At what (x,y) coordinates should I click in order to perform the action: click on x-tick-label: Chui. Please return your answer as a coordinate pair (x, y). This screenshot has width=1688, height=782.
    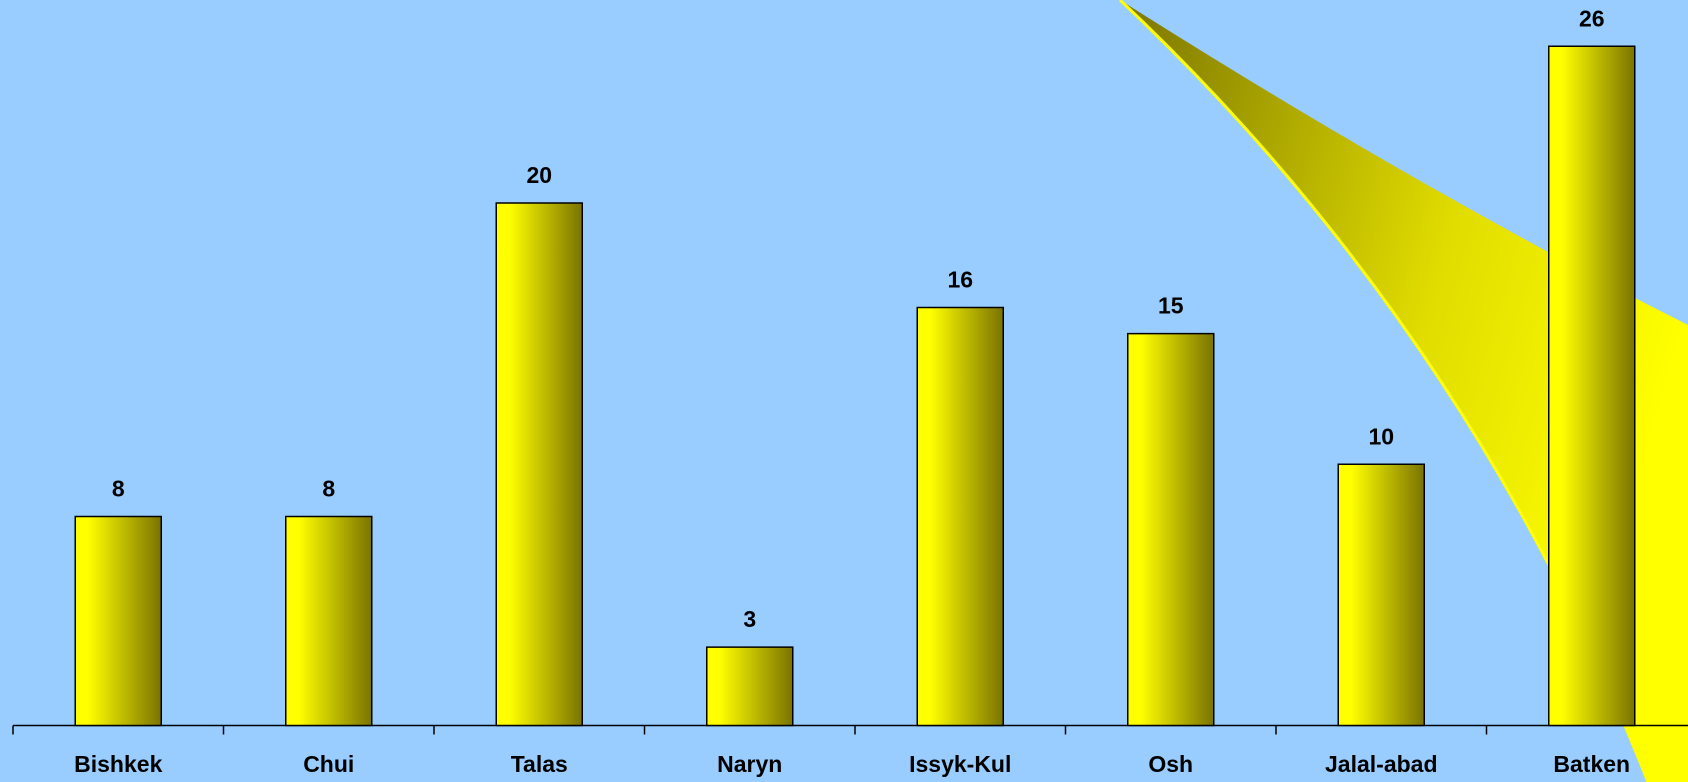
    Looking at the image, I should click on (328, 764).